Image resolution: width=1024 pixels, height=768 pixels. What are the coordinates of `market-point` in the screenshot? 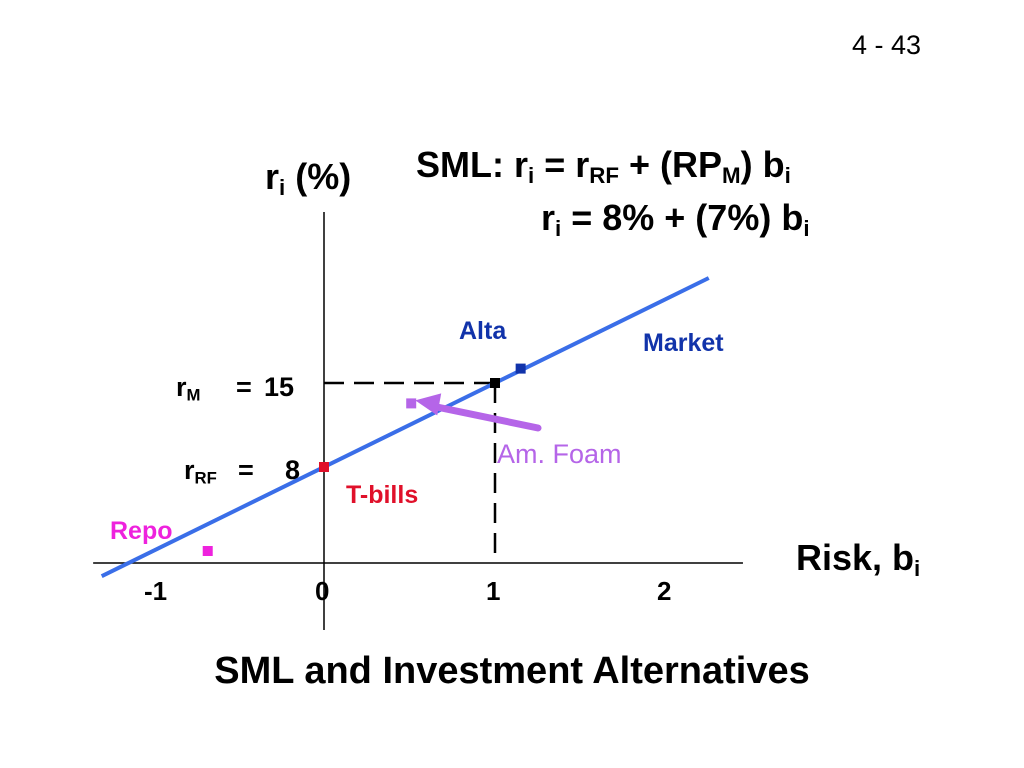 It's located at (495, 383).